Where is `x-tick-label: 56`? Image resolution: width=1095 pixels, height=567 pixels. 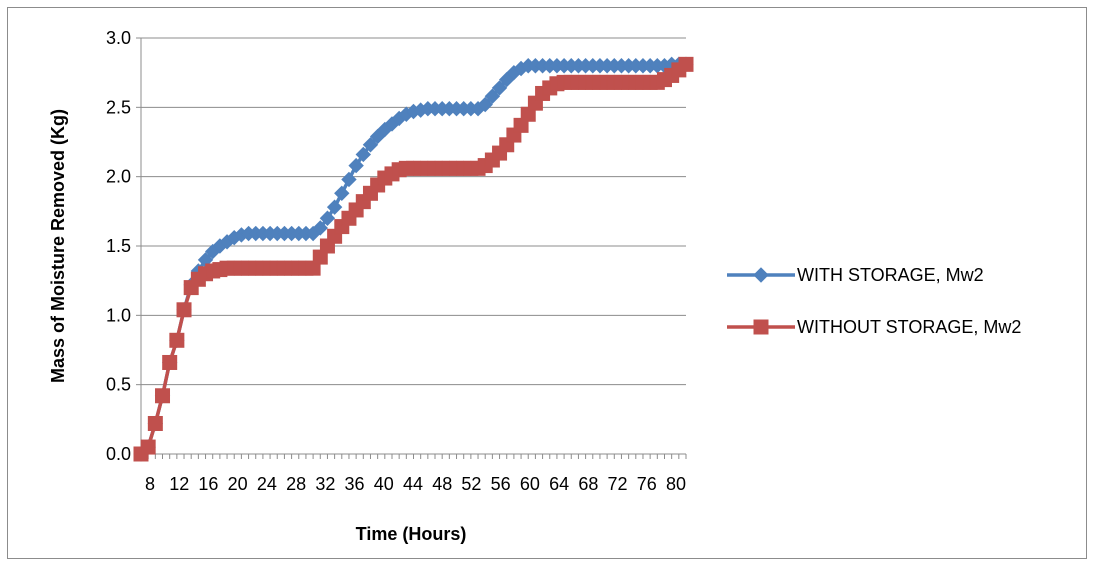
x-tick-label: 56 is located at coordinates (501, 484).